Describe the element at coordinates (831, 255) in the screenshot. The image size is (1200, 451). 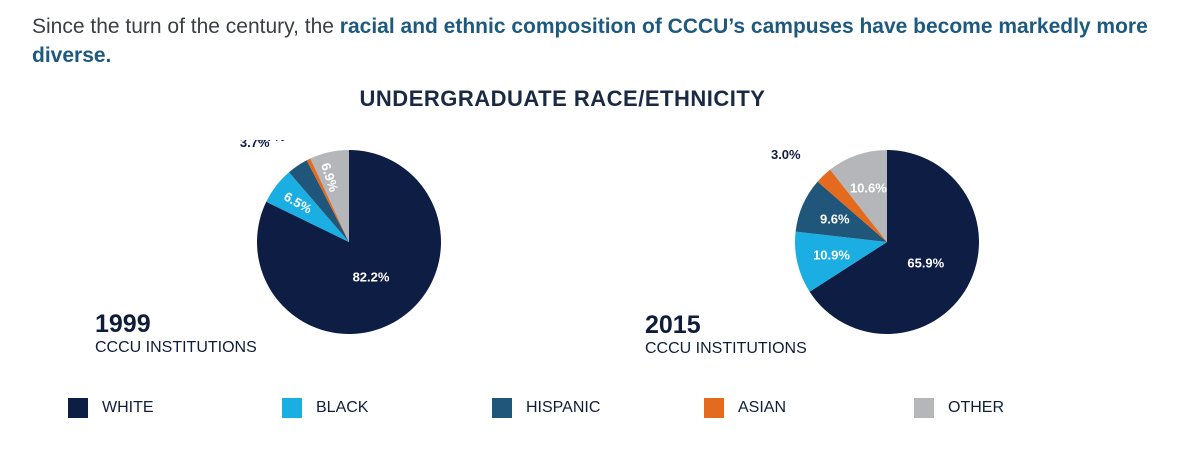
I see `pie-label-black-2015: 10.9%` at that location.